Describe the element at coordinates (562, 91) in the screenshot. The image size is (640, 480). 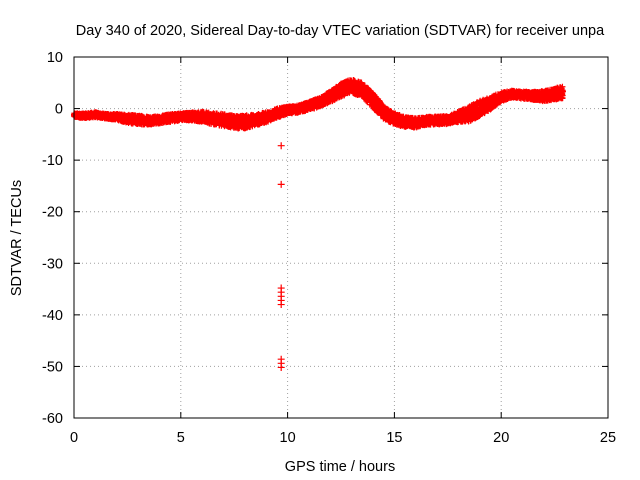
I see `data-point` at that location.